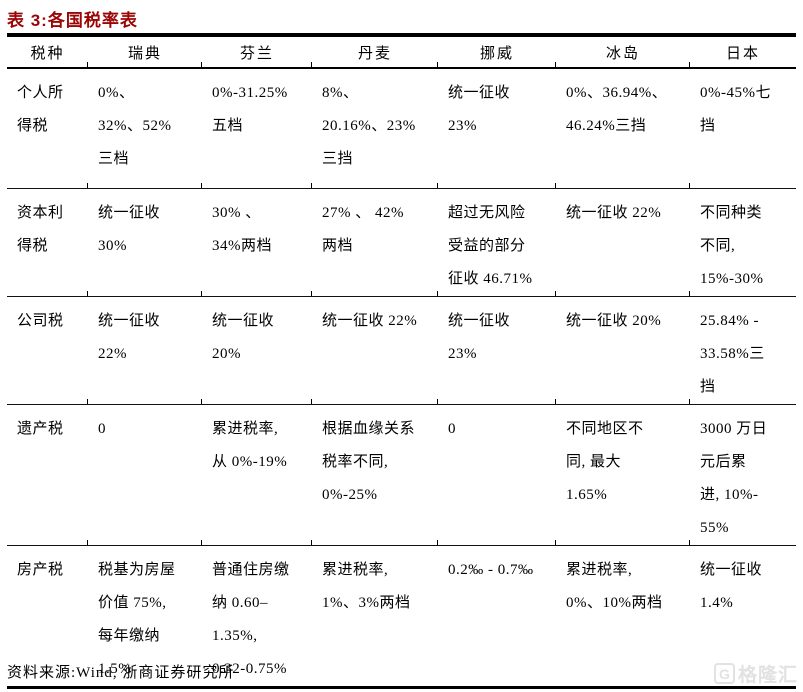 This screenshot has height=692, width=803. What do you see at coordinates (256, 53) in the screenshot?
I see `column-header-finland: 芬兰` at bounding box center [256, 53].